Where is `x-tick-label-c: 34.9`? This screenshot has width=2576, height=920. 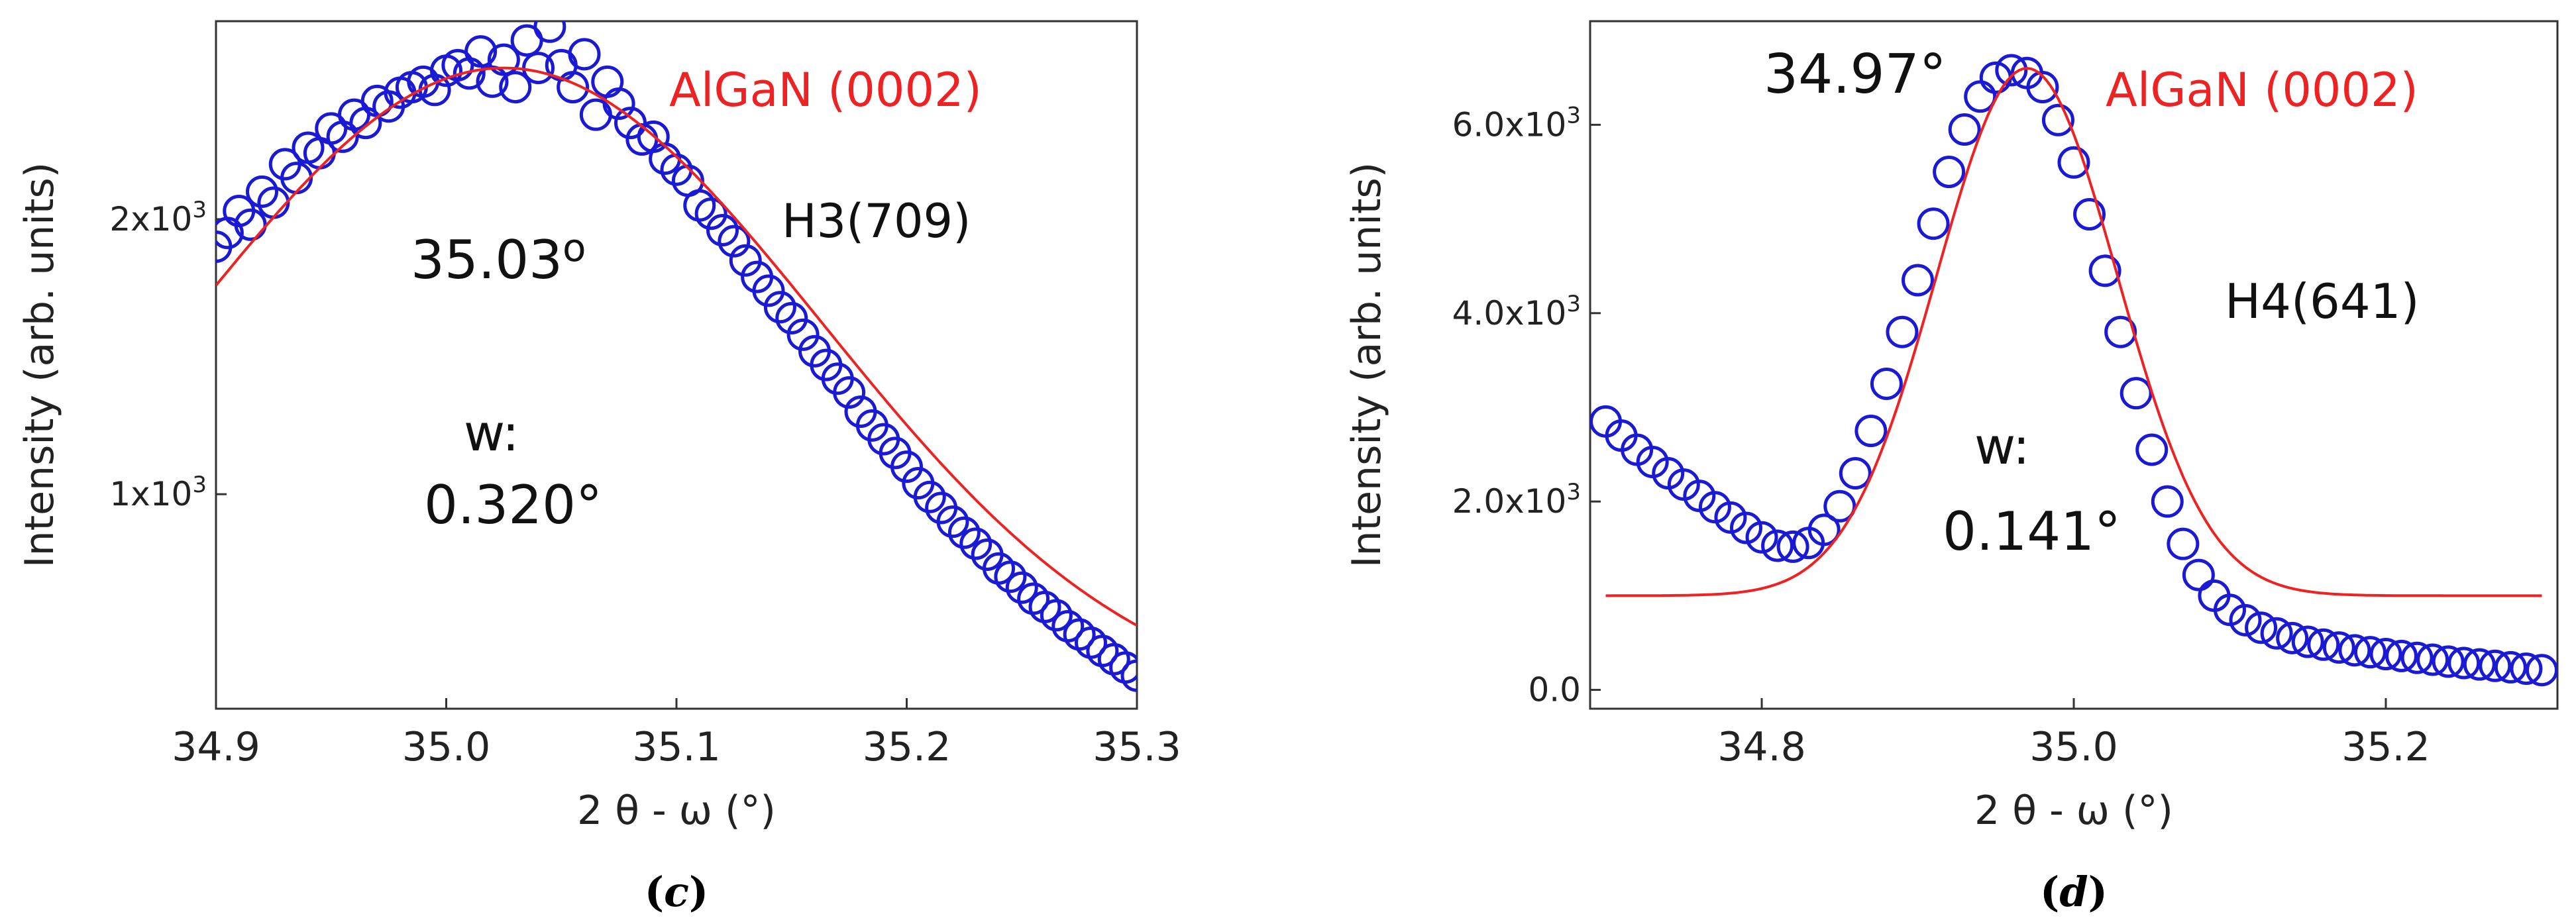 x-tick-label-c: 34.9 is located at coordinates (216, 747).